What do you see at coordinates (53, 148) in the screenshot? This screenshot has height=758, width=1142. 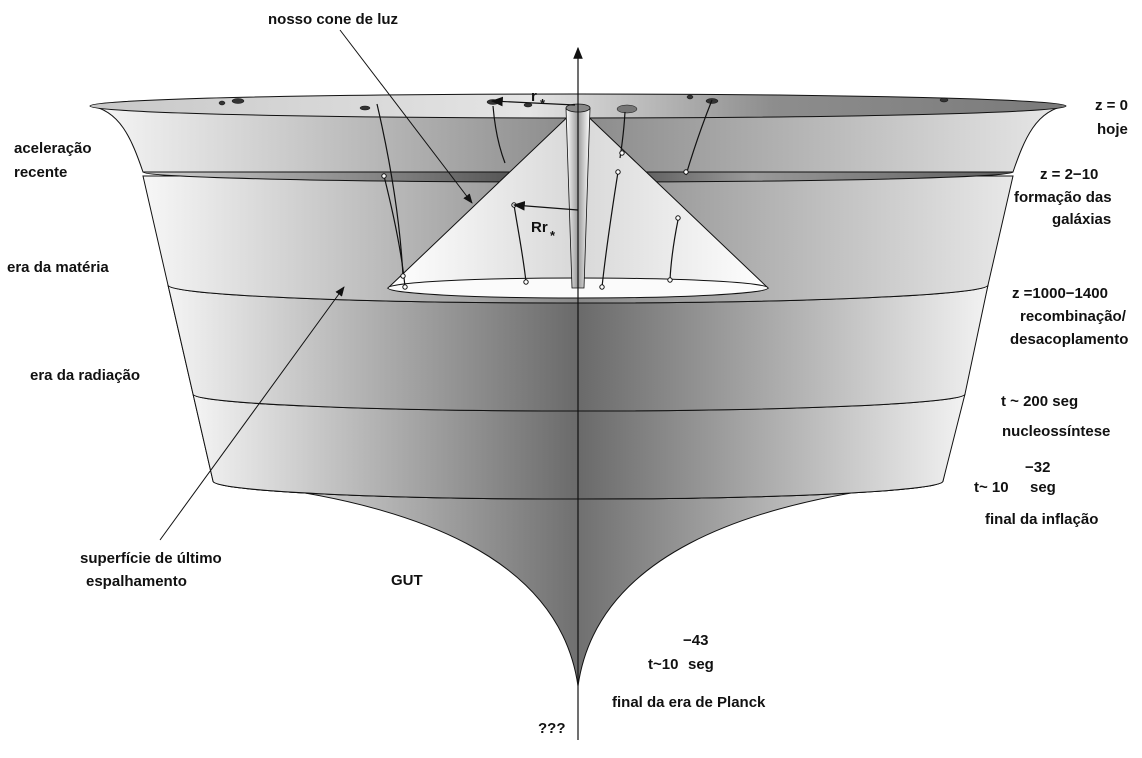 I see `label-acceleration-1: aceleração` at bounding box center [53, 148].